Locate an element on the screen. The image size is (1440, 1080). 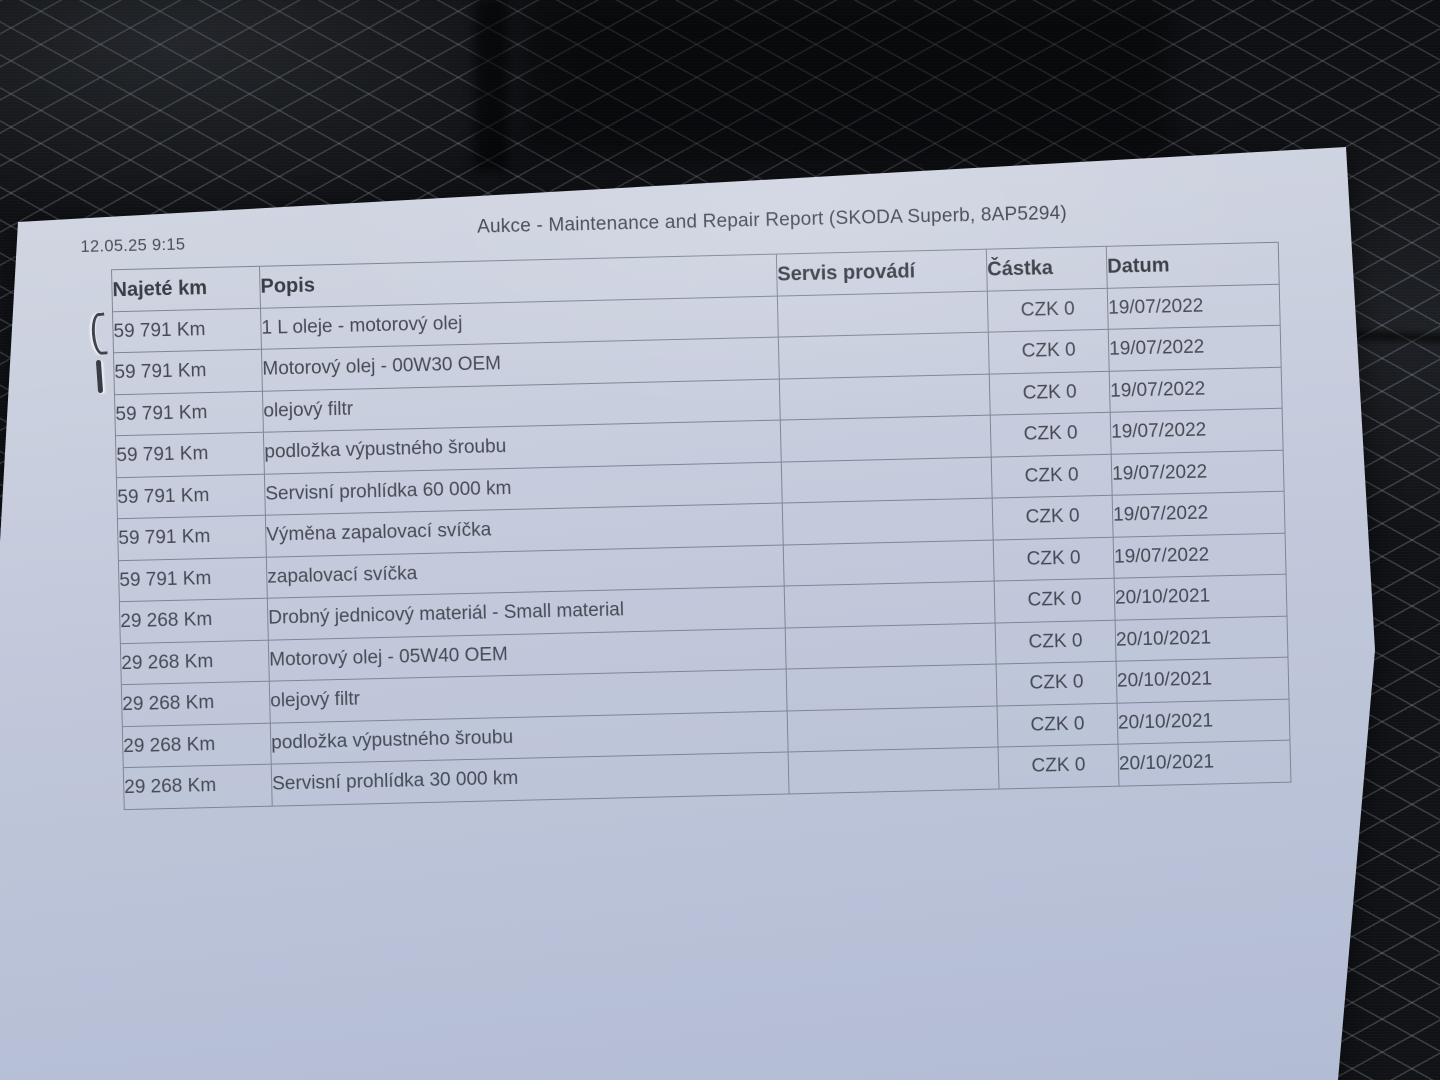
cell-description: Servisní prohlídka 60 000 km is located at coordinates (523, 488).